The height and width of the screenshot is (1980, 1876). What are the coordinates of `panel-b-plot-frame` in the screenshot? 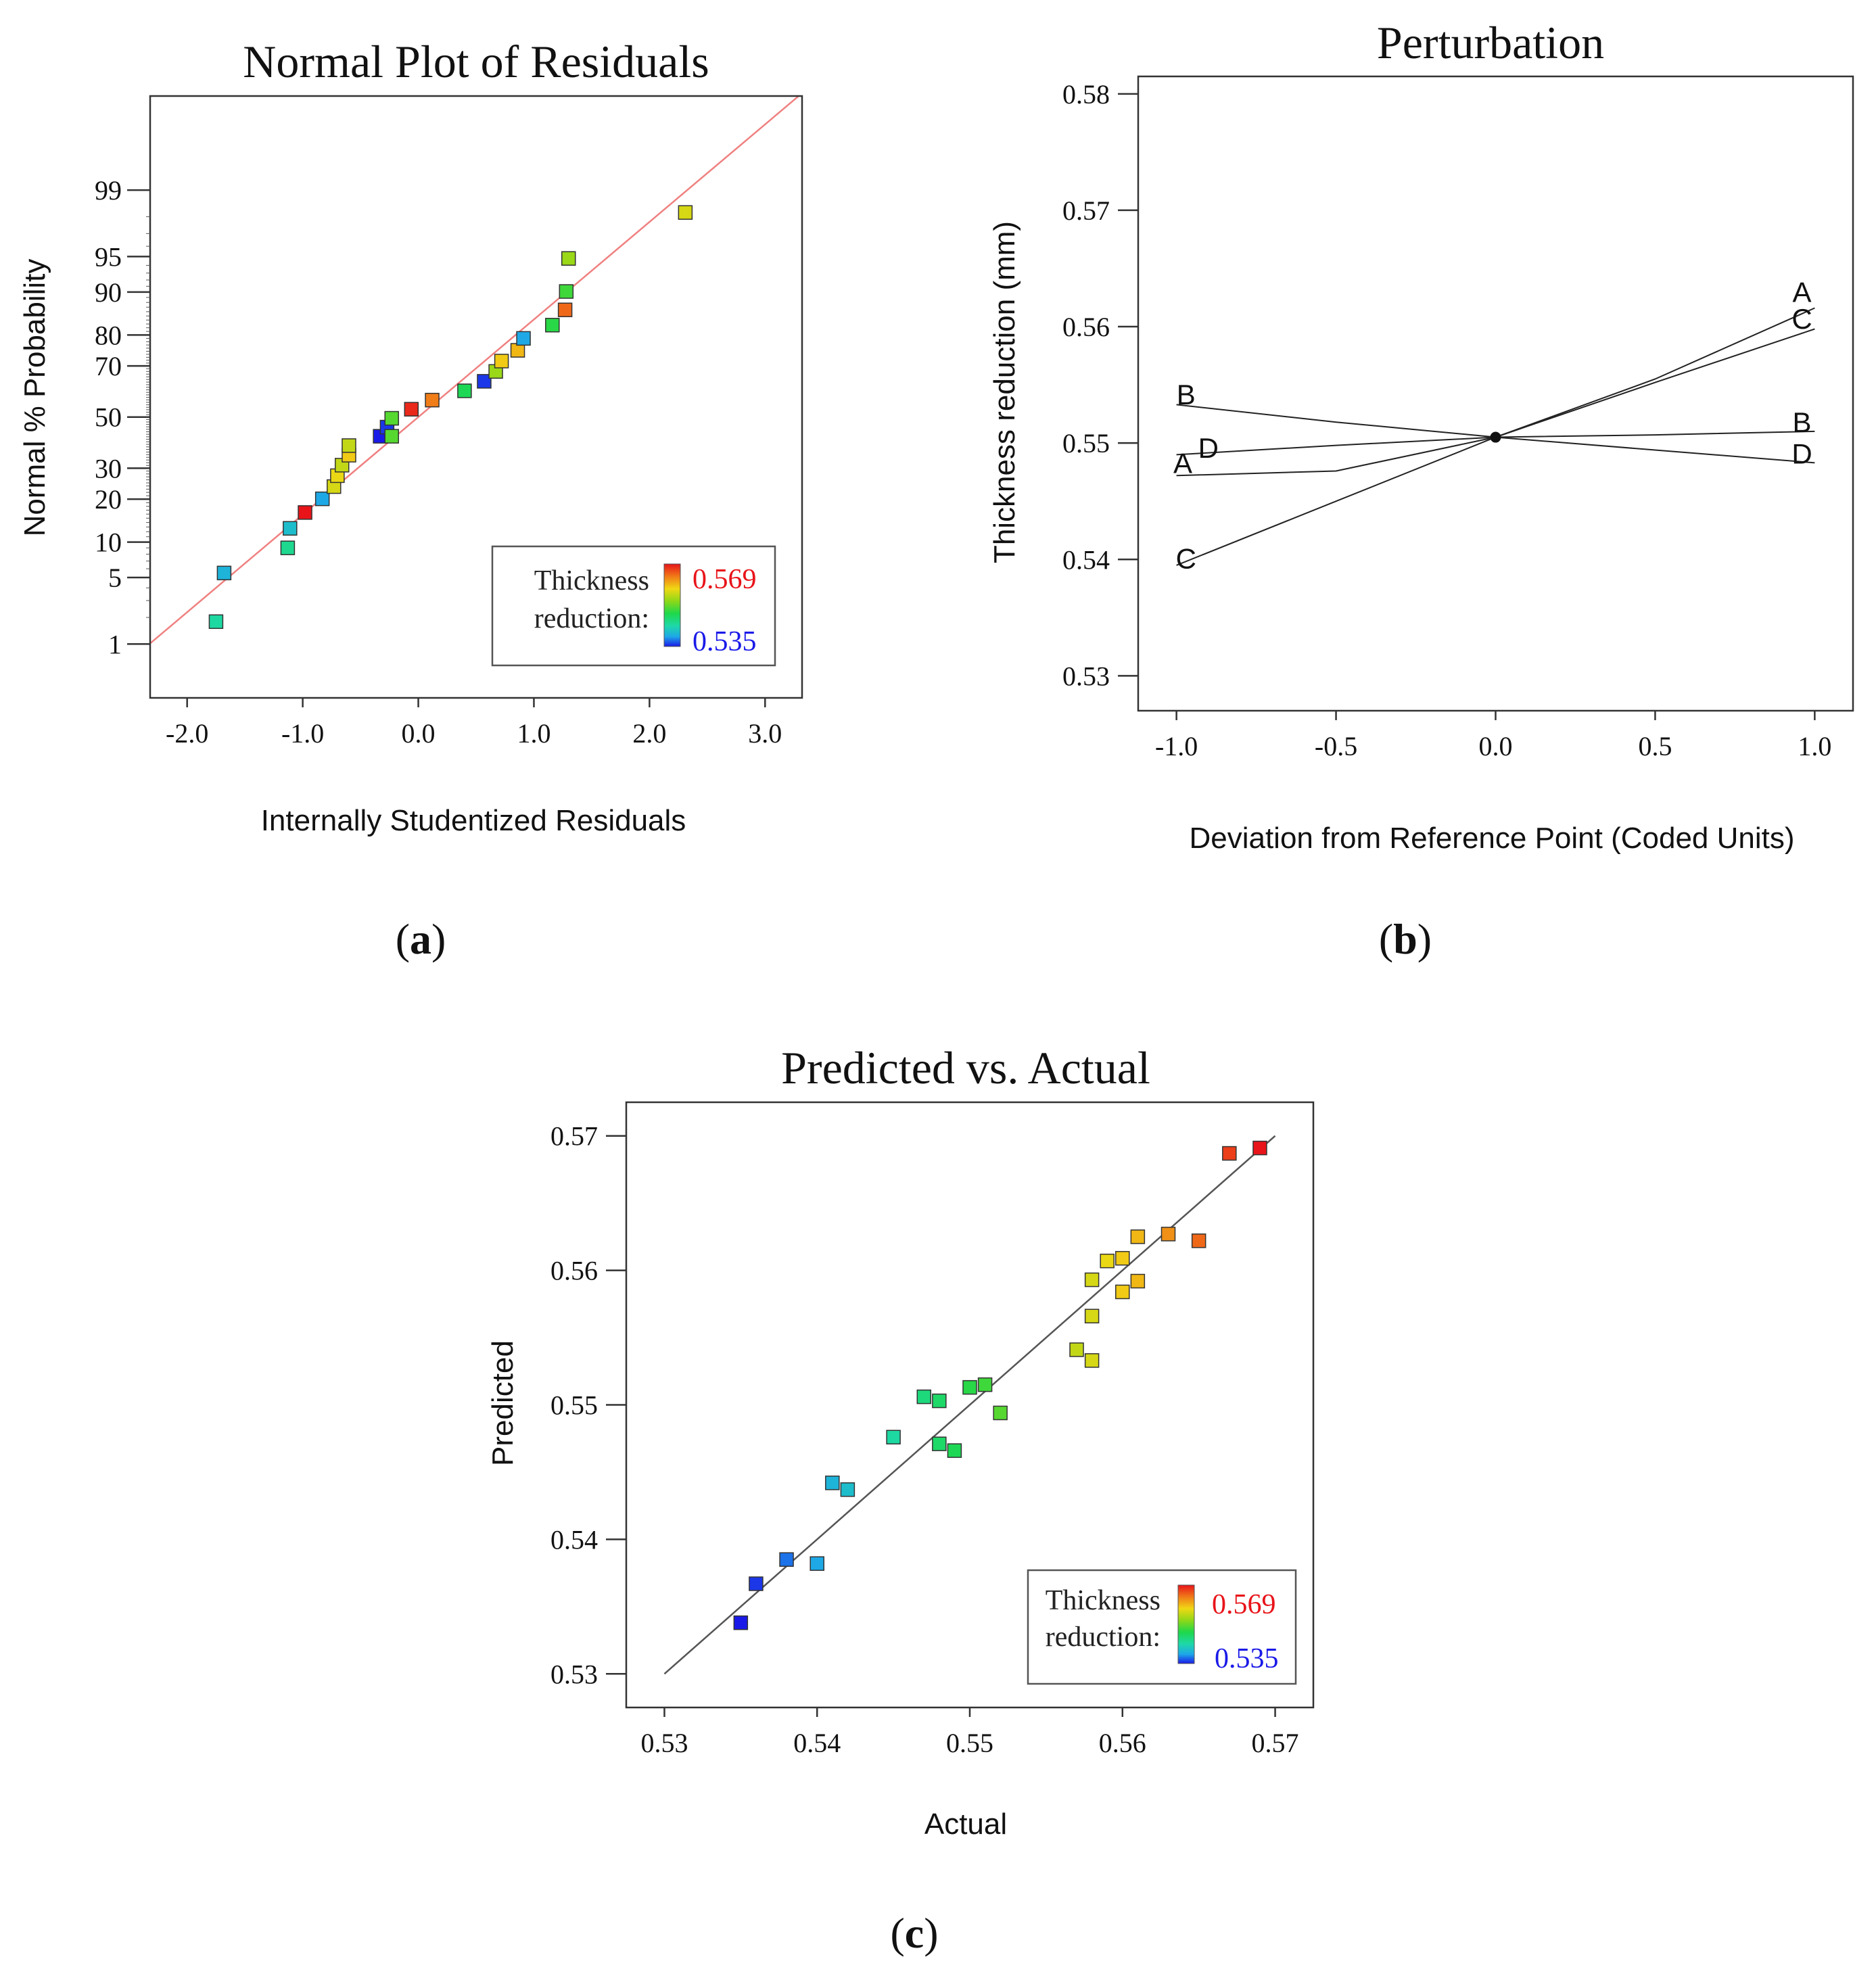 It's located at (1495, 393).